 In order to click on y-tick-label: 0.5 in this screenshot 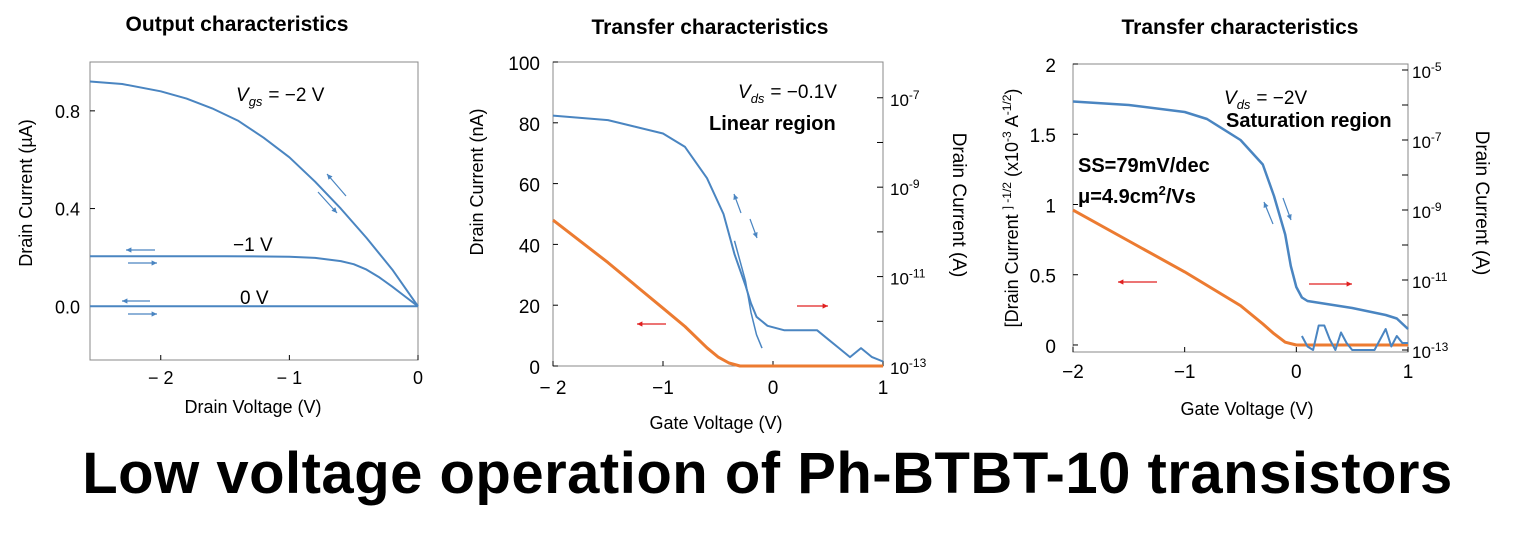, I will do `click(1043, 277)`.